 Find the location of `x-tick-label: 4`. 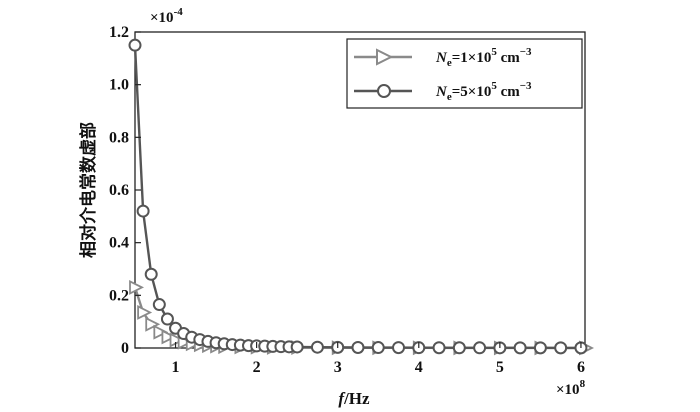

x-tick-label: 4 is located at coordinates (419, 367).